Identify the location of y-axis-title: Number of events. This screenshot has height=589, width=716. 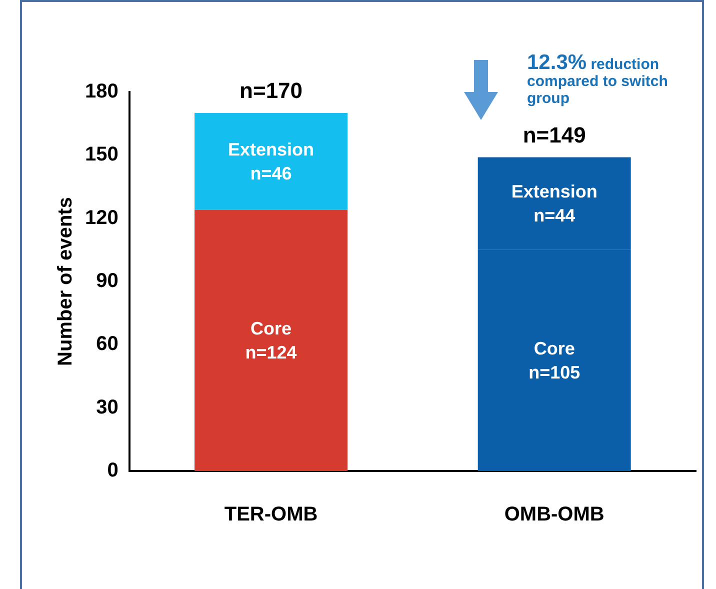
(65, 281).